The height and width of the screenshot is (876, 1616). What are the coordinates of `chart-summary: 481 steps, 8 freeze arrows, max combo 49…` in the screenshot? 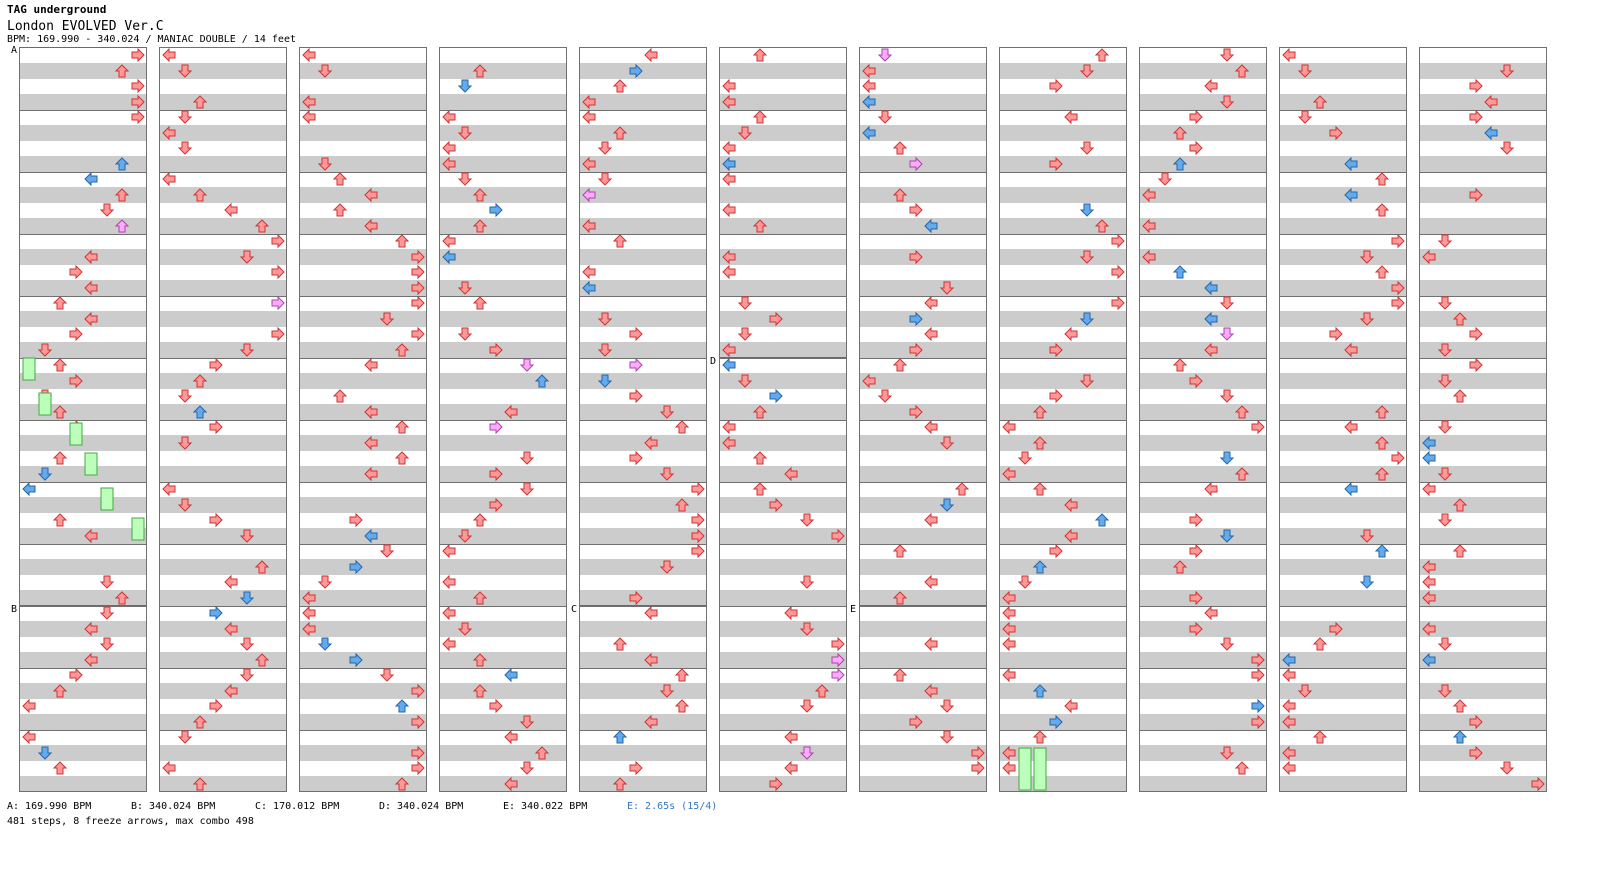 It's located at (130, 821).